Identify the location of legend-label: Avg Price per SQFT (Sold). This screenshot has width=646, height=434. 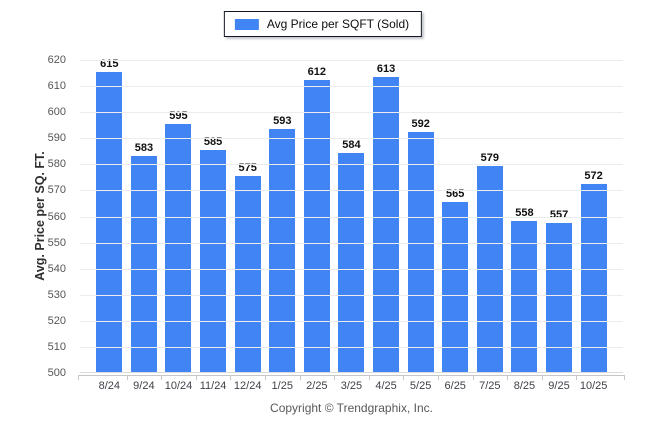
(338, 24).